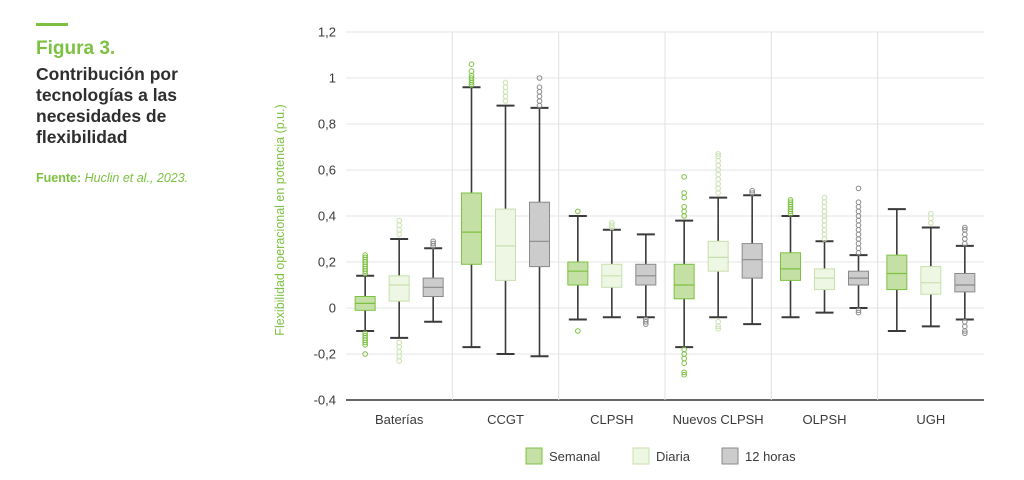  I want to click on y-tick-label: 0, so click(332, 308).